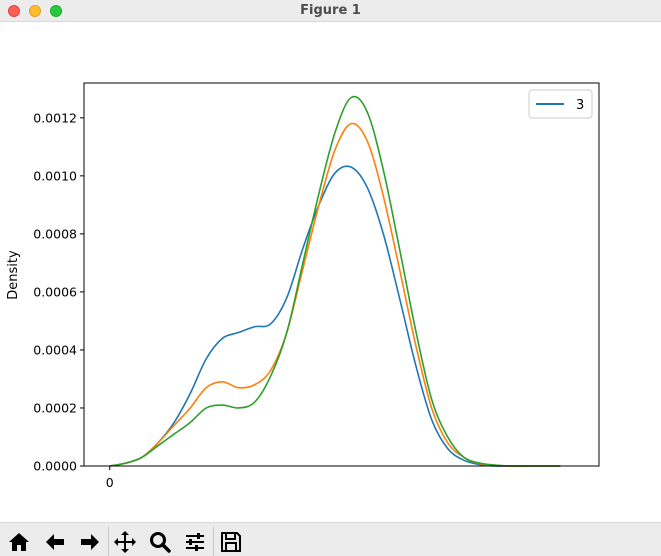 This screenshot has width=661, height=556. I want to click on y-tick-label: 0.0010, so click(55, 175).